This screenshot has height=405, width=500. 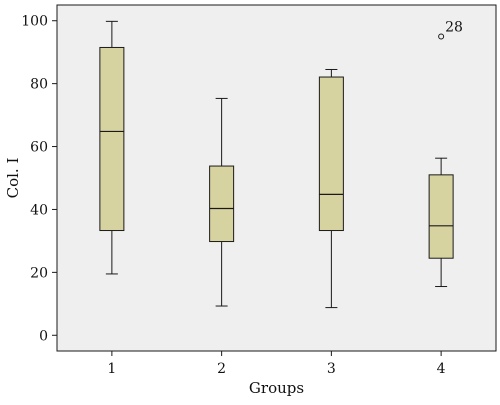 I want to click on x-tick-label: 1, so click(x=111, y=369).